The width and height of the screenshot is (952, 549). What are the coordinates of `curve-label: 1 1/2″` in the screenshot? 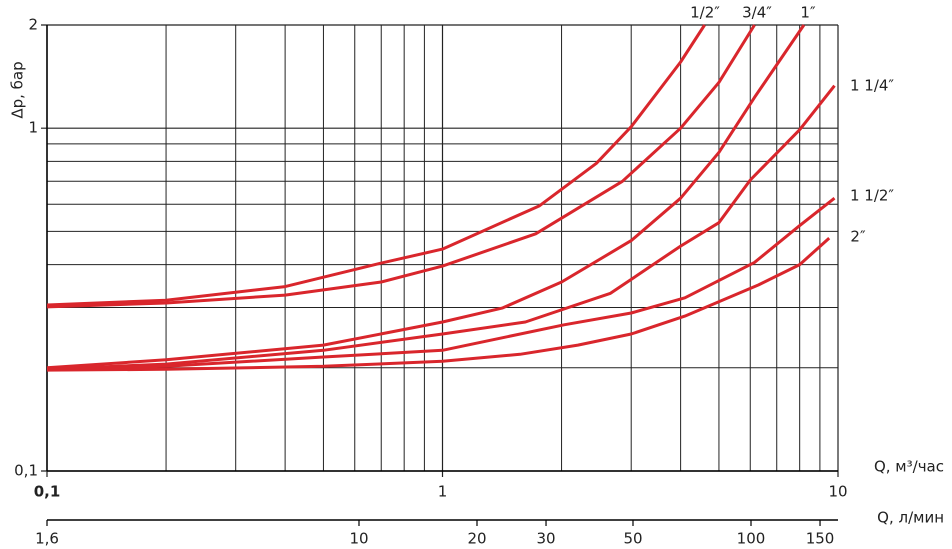 It's located at (872, 196).